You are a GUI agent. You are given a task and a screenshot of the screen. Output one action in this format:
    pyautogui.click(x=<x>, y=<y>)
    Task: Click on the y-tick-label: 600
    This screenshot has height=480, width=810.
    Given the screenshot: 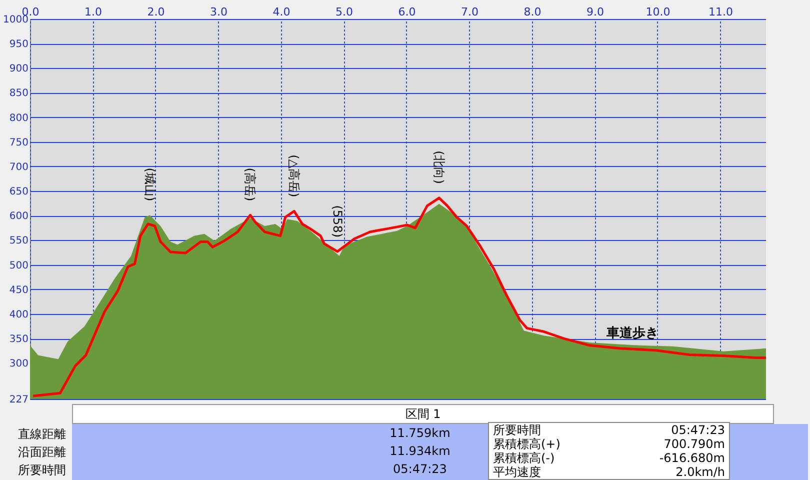 What is the action you would take?
    pyautogui.click(x=18, y=216)
    